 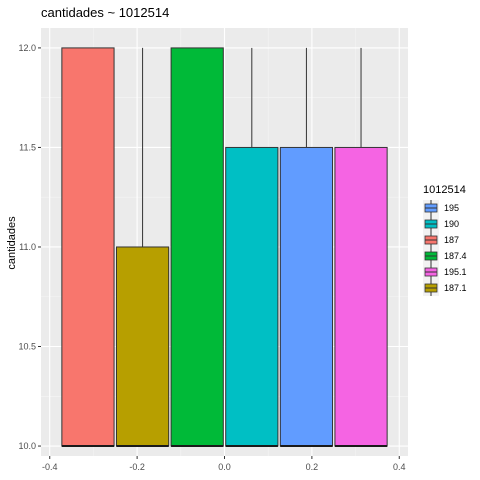 What do you see at coordinates (455, 272) in the screenshot?
I see `legend-label: 195.1` at bounding box center [455, 272].